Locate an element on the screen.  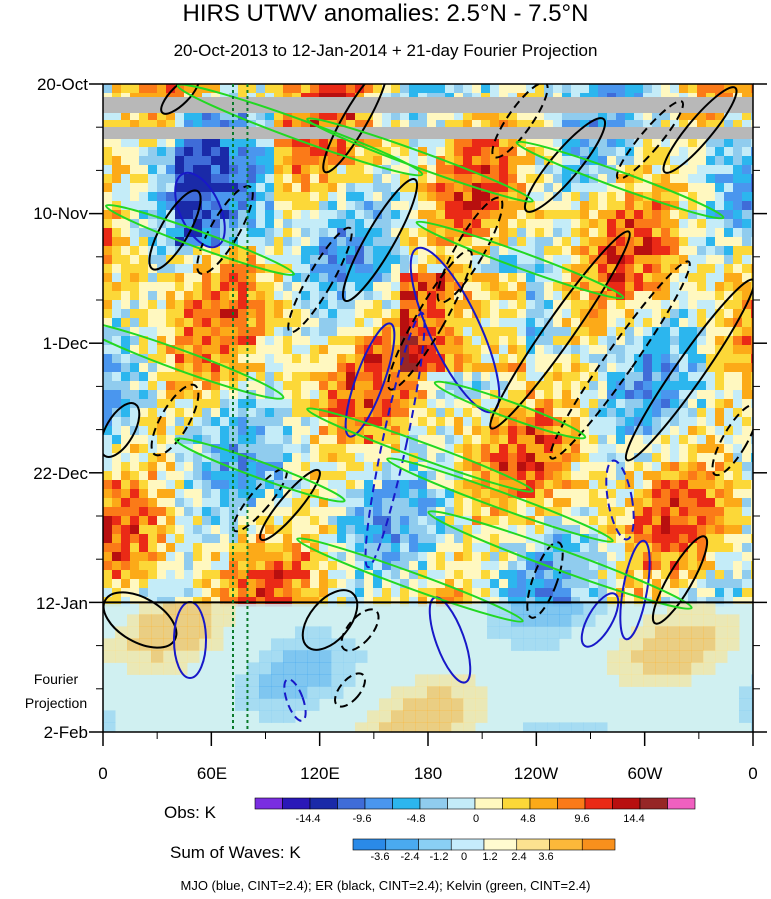
x-tick-label: 0 is located at coordinates (753, 773).